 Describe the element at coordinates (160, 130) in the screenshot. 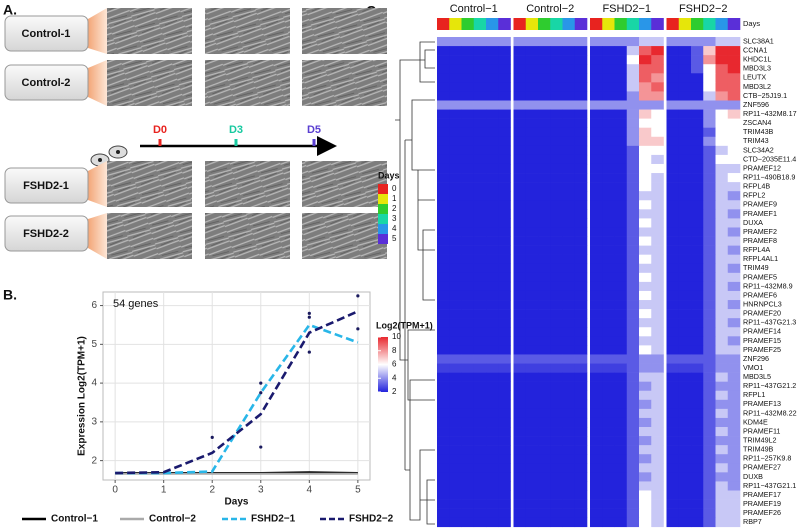

I see `timepoint-label: D0` at that location.